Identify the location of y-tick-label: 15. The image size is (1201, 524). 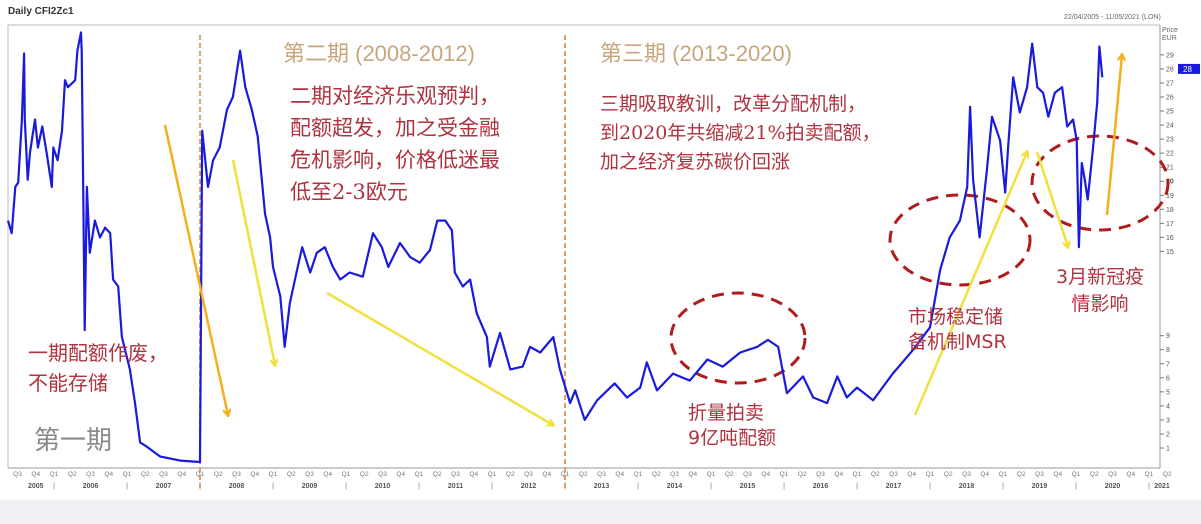
(1170, 252).